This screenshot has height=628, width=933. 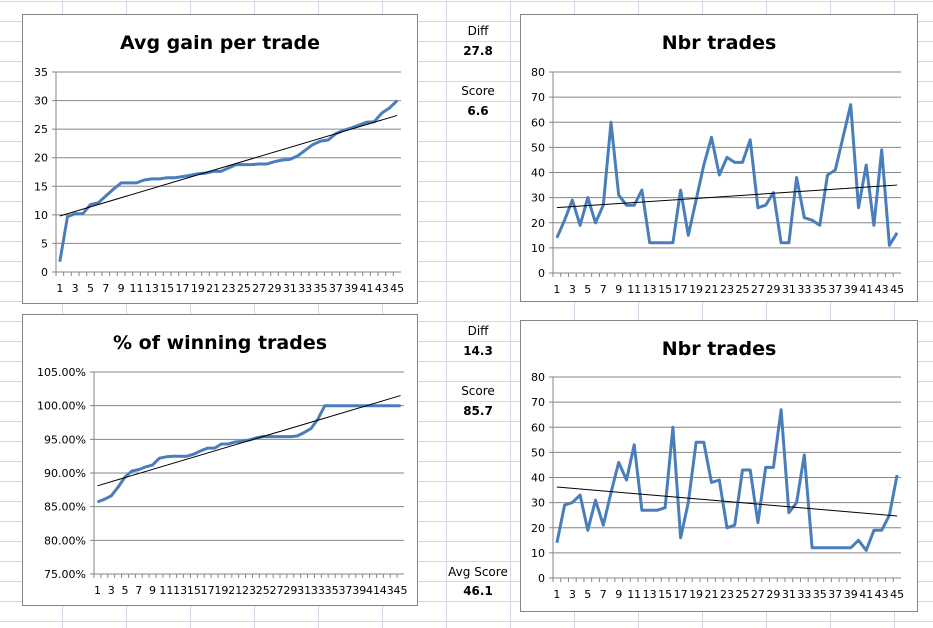 I want to click on avg-score-value: 46.1, so click(x=478, y=591).